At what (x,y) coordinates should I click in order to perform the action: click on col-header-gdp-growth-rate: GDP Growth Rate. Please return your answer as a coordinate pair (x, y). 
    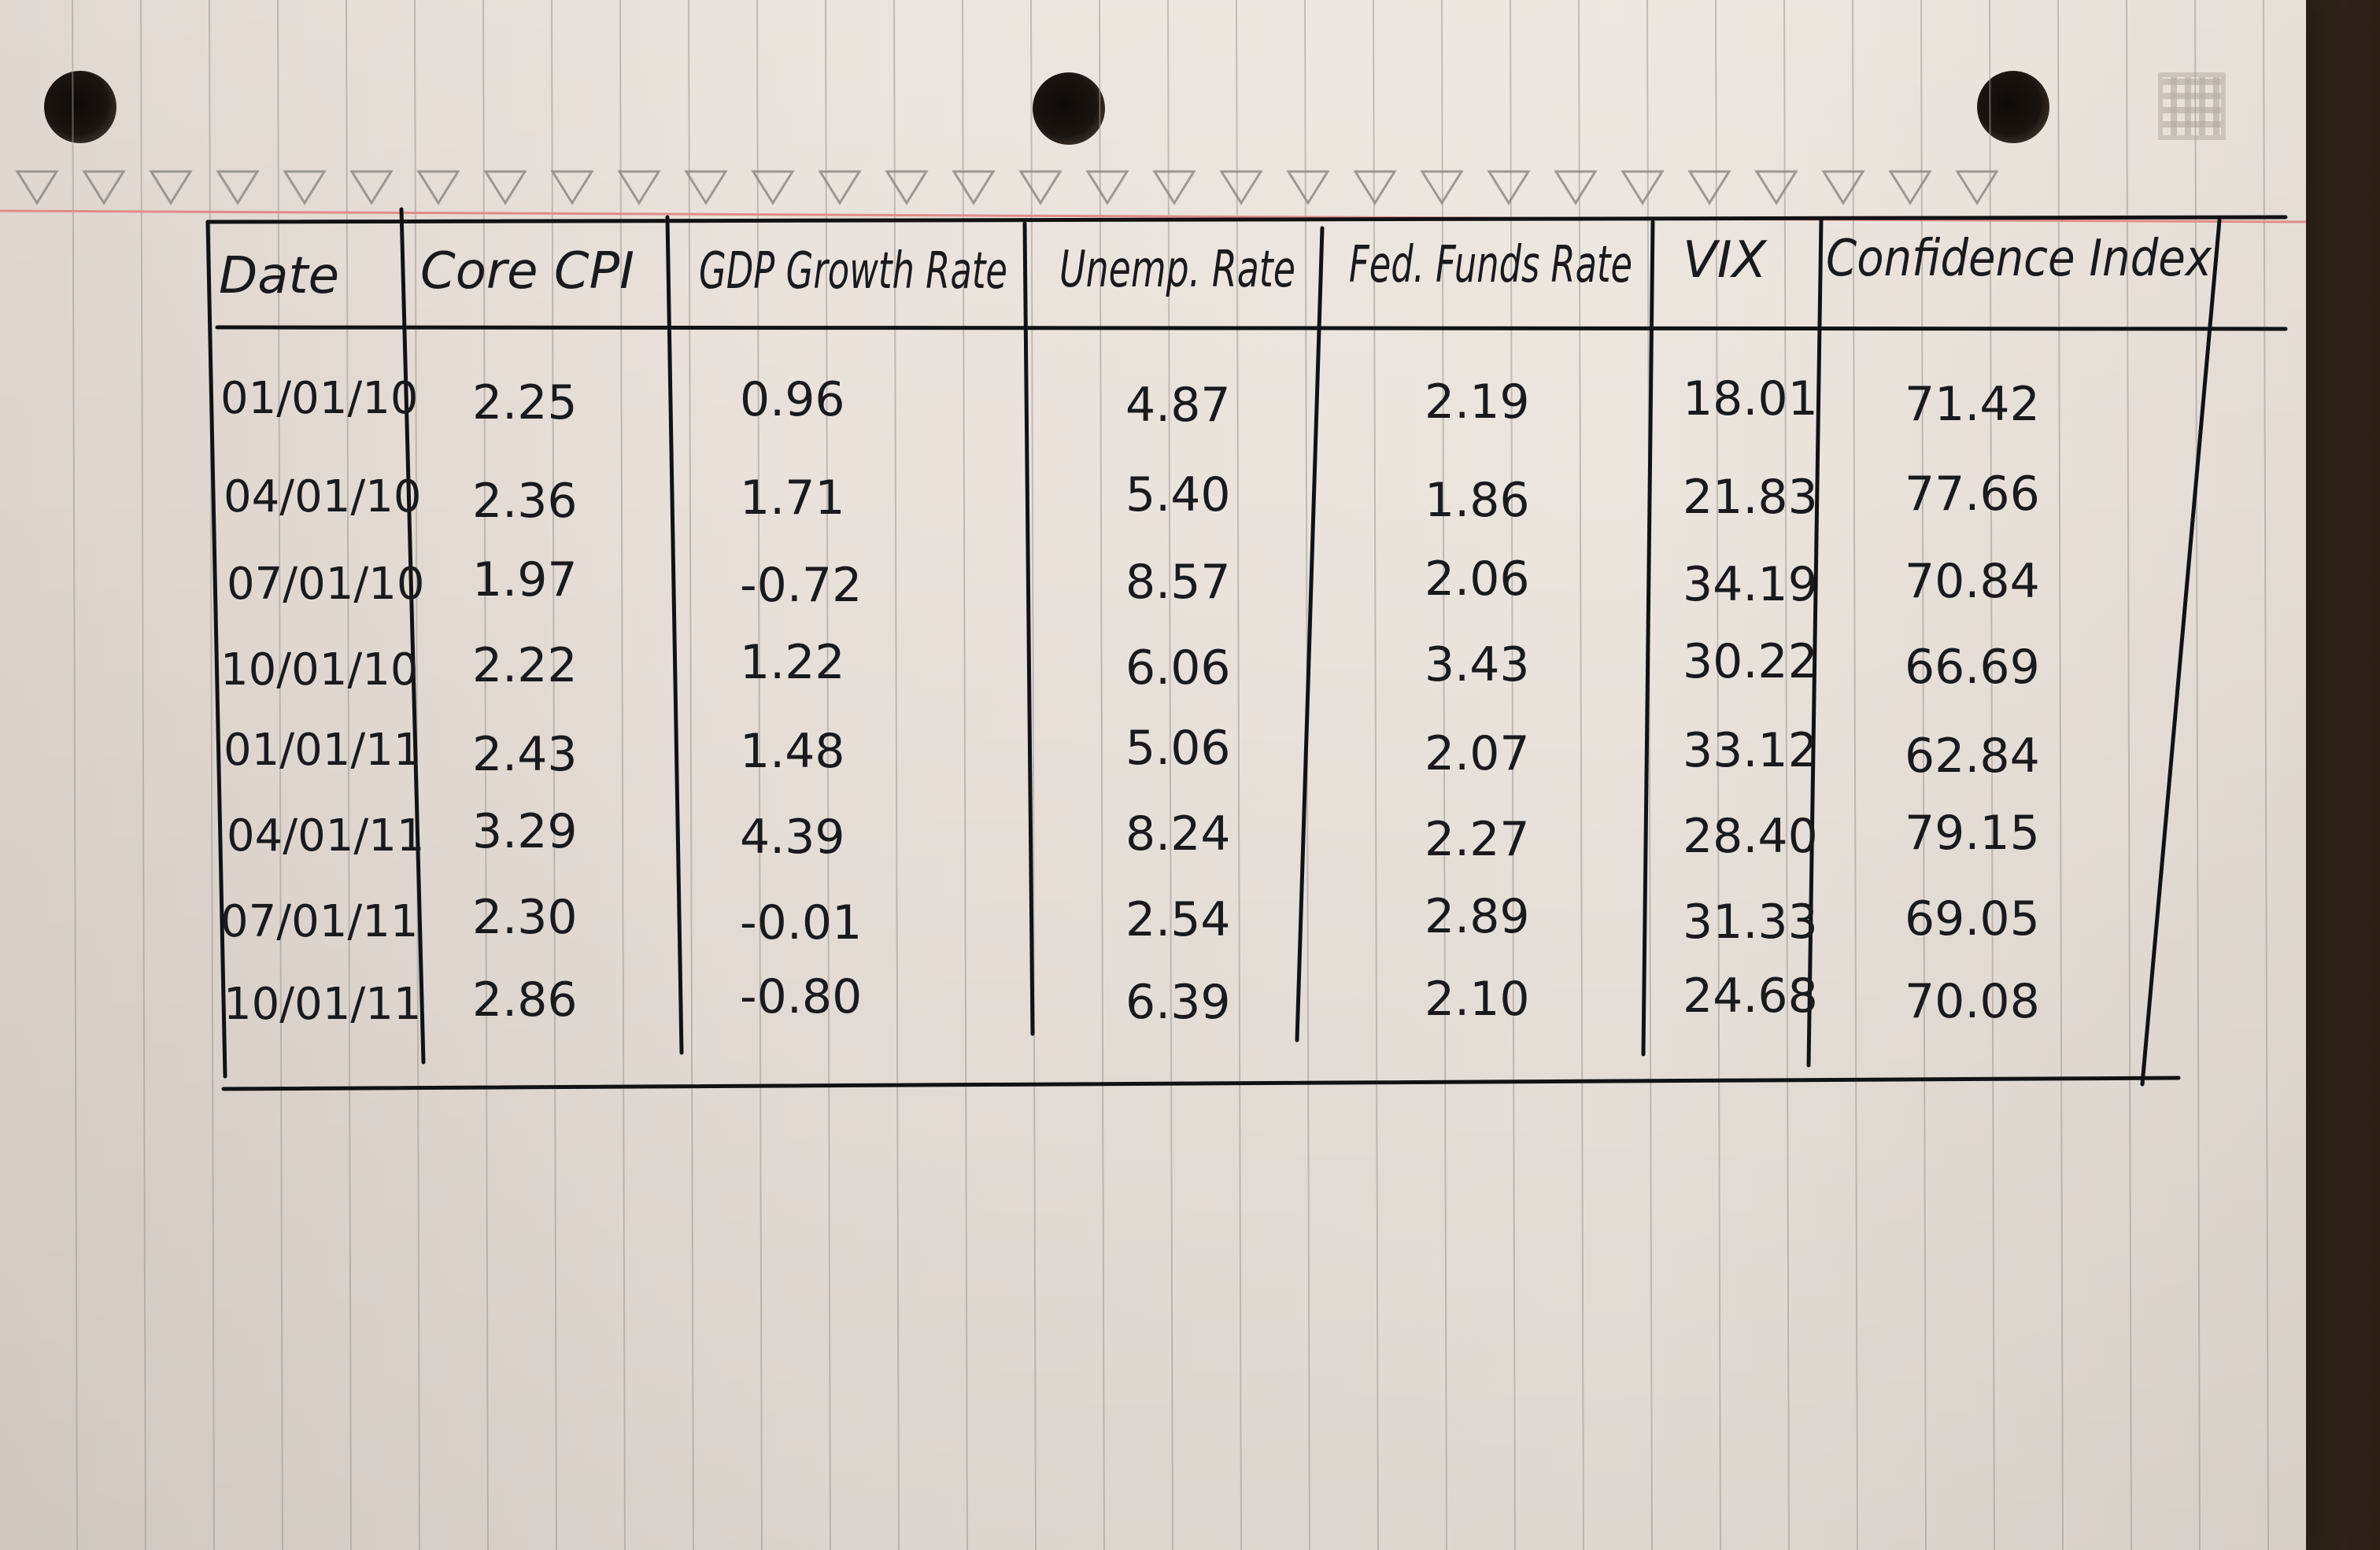
    Looking at the image, I should click on (853, 271).